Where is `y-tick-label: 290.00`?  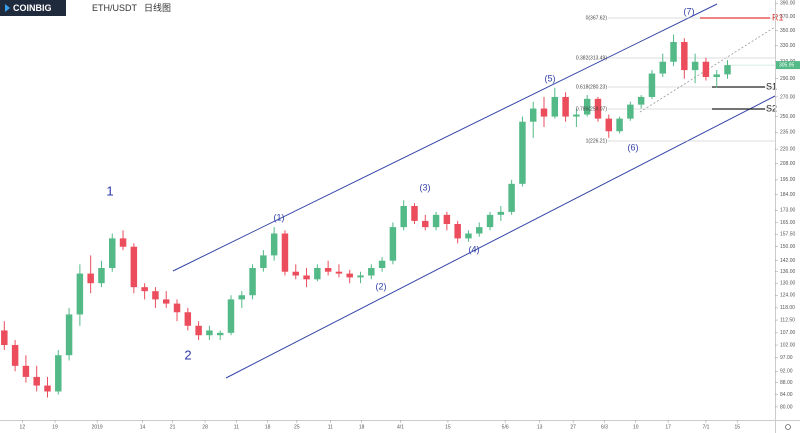 y-tick-label: 290.00 is located at coordinates (788, 79).